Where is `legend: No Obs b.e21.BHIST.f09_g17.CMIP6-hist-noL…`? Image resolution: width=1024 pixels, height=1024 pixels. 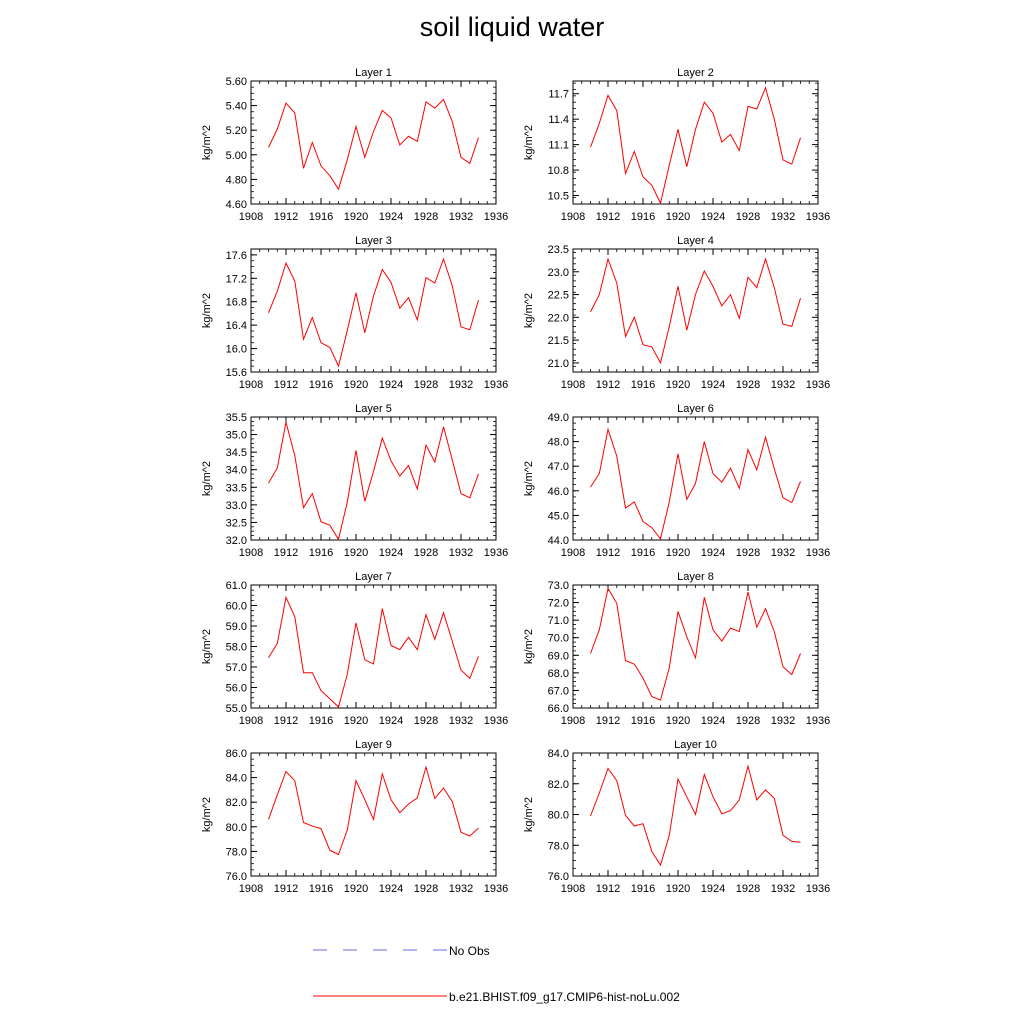
legend: No Obs b.e21.BHIST.f09_g17.CMIP6-hist-noL… is located at coordinates (496, 974).